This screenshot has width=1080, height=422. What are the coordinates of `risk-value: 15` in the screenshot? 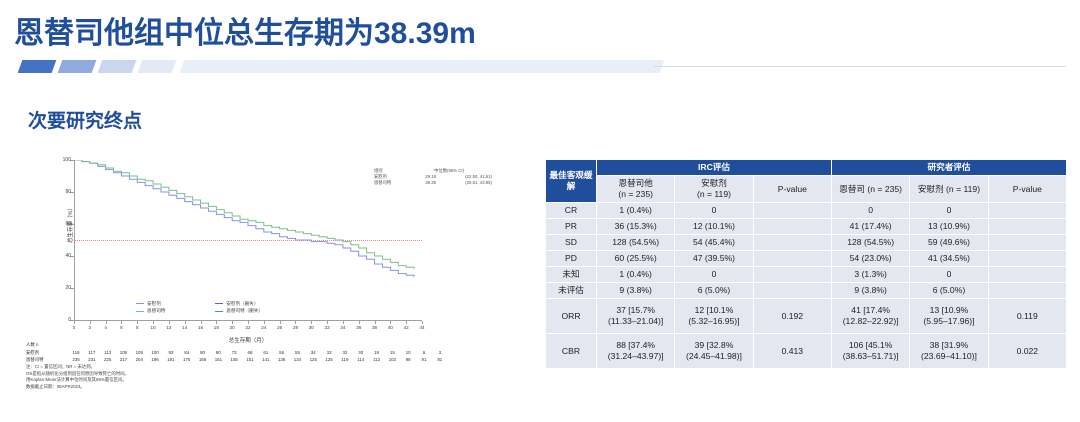 It's located at (392, 352).